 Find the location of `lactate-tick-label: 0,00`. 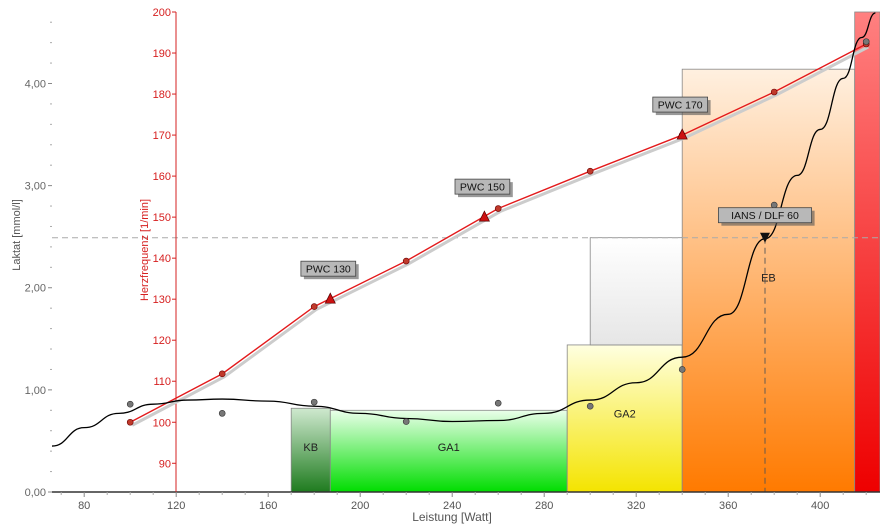

lactate-tick-label: 0,00 is located at coordinates (35, 493).